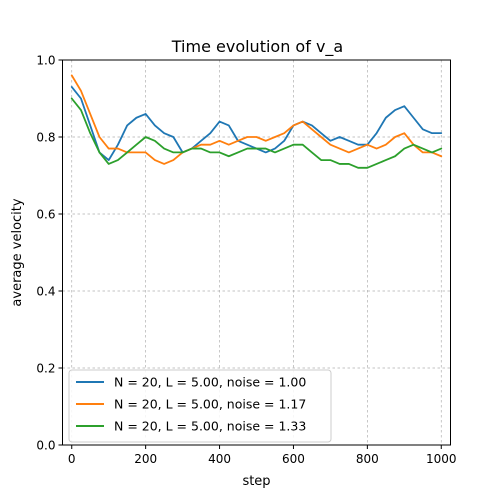  I want to click on x-tick-label: 600, so click(293, 459).